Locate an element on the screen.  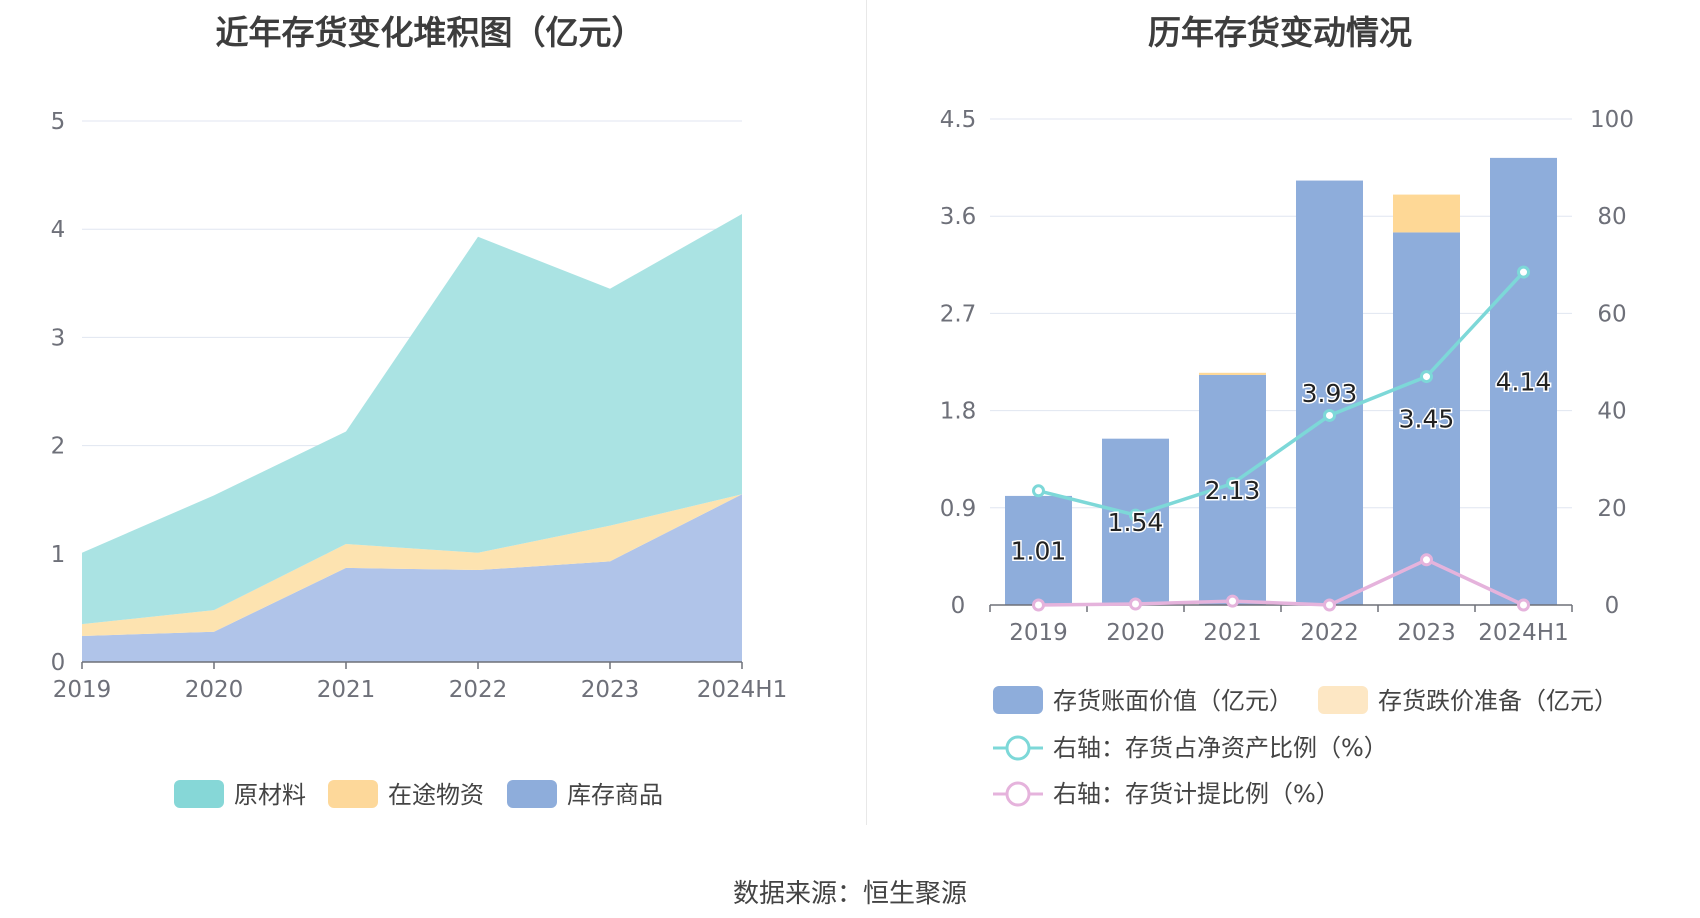
left-chart-title: 近年存货变化堆积图（亿元） is located at coordinates (430, 32).